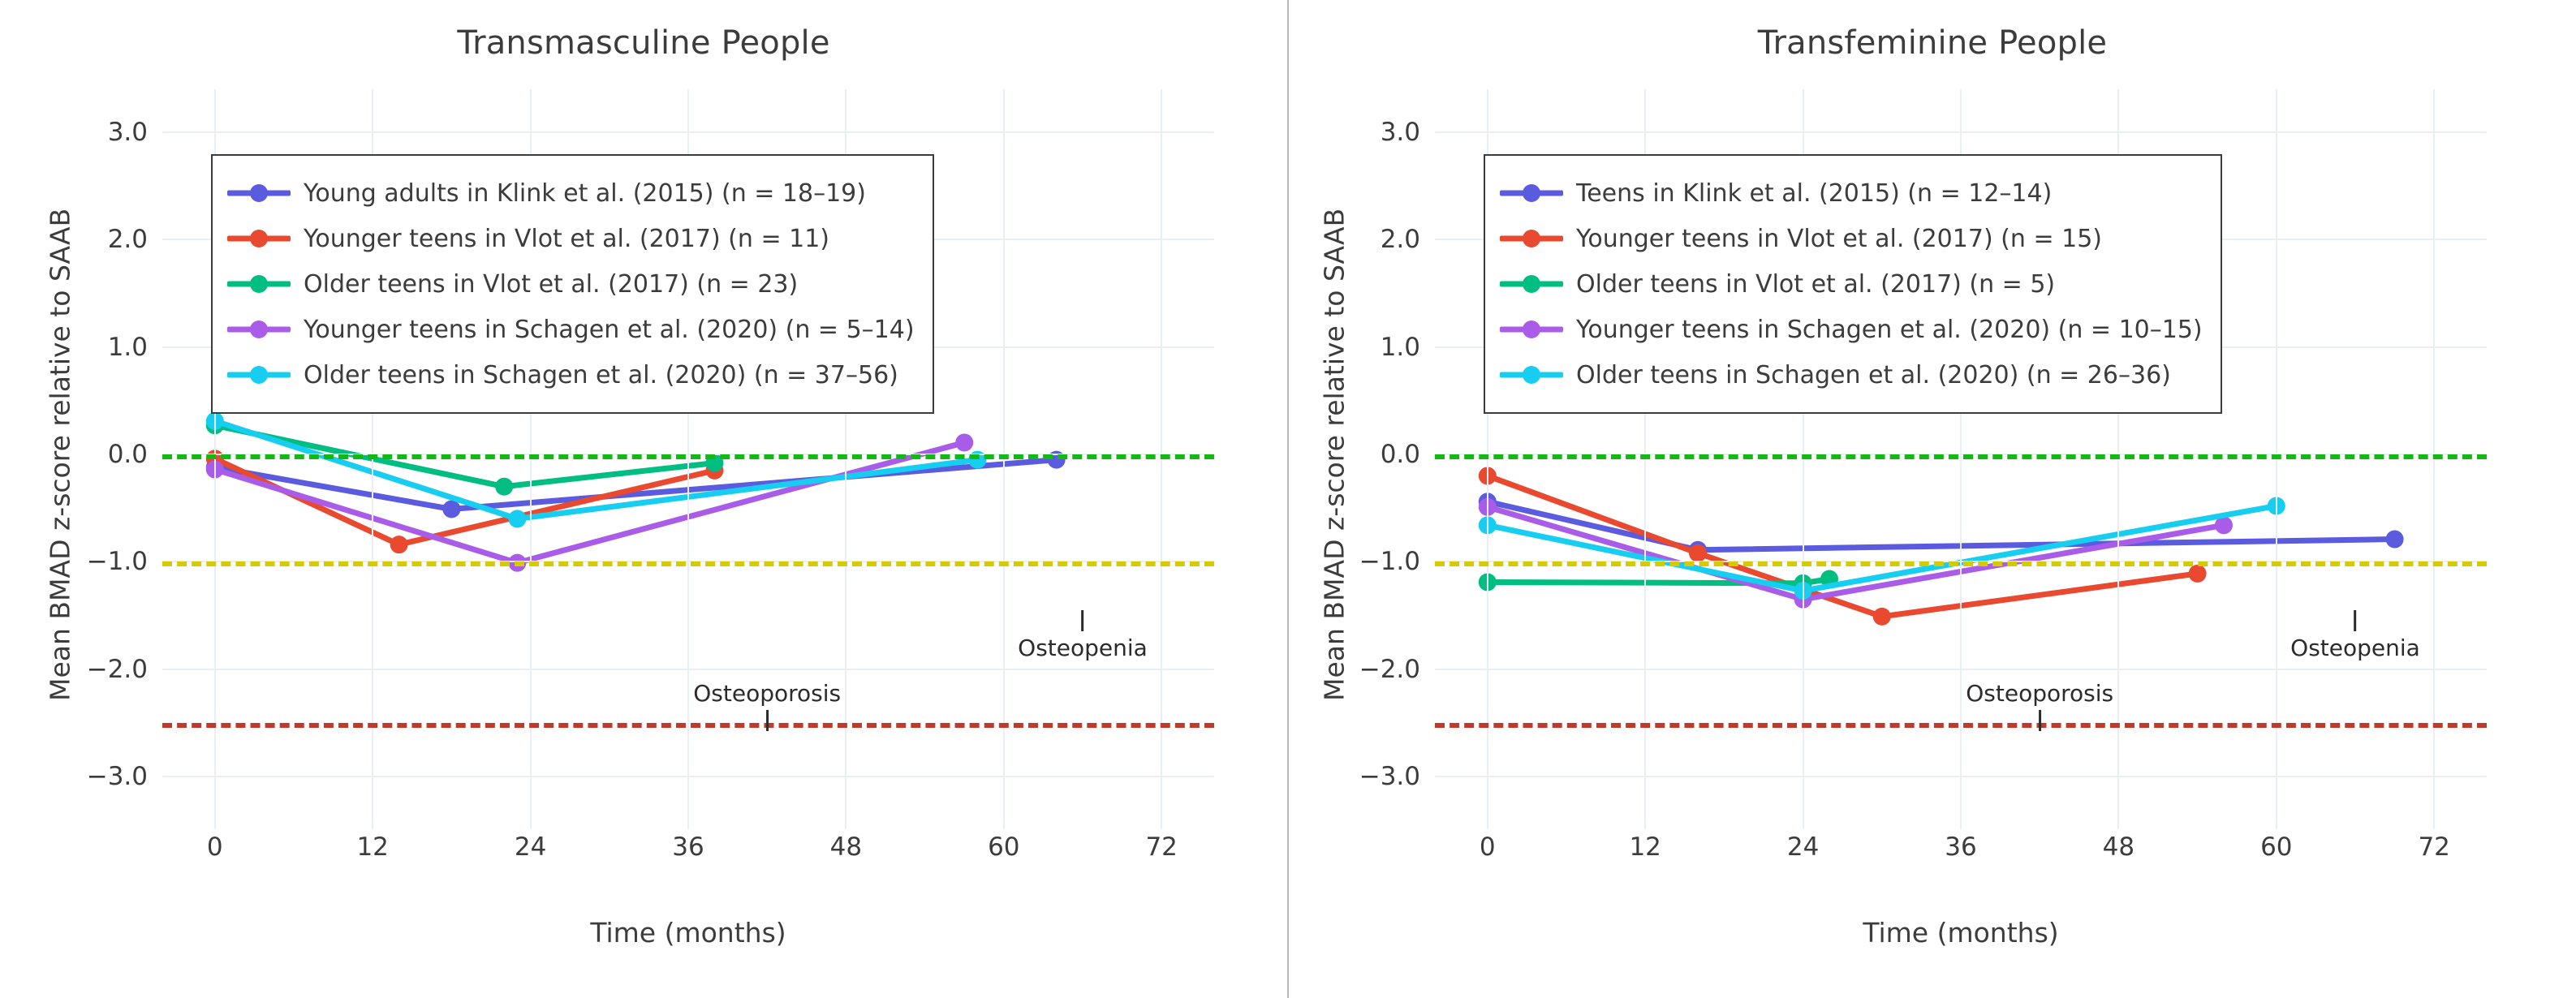 This screenshot has width=2576, height=998. I want to click on panel-divider, so click(1288, 499).